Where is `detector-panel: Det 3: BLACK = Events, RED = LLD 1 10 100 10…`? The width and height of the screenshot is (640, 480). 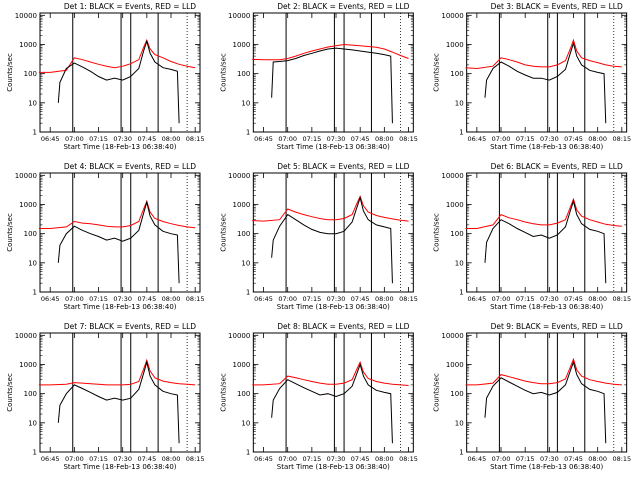
detector-panel: Det 3: BLACK = Events, RED = LLD 1 10 100 10… is located at coordinates (532, 76).